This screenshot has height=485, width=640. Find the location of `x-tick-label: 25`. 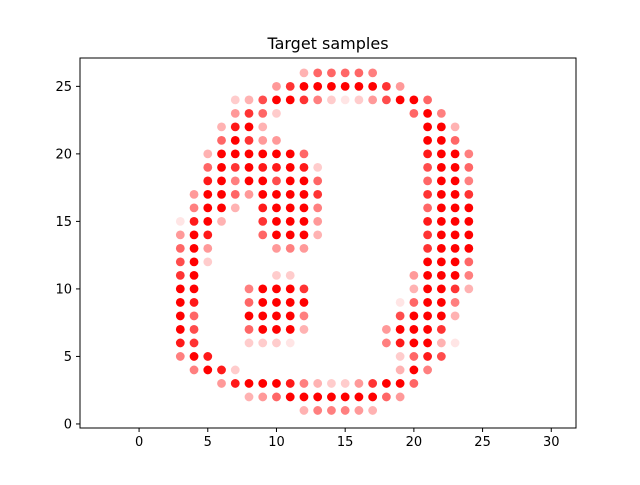

x-tick-label: 25 is located at coordinates (482, 442).